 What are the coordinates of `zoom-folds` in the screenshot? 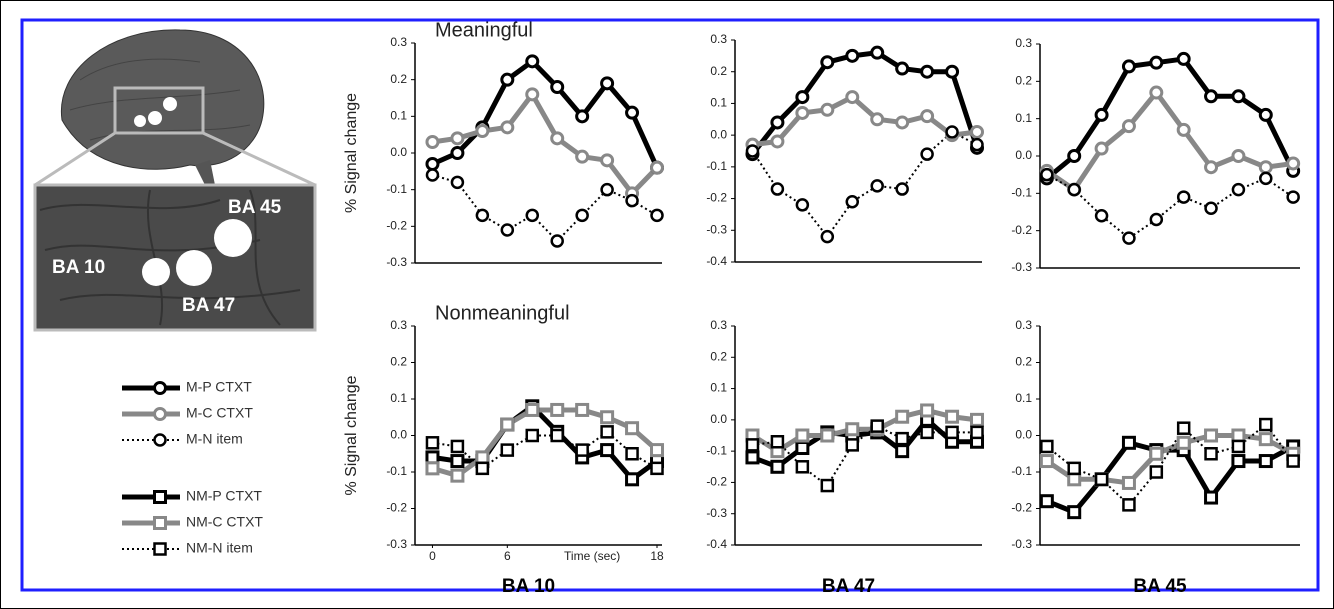 It's located at (170, 257).